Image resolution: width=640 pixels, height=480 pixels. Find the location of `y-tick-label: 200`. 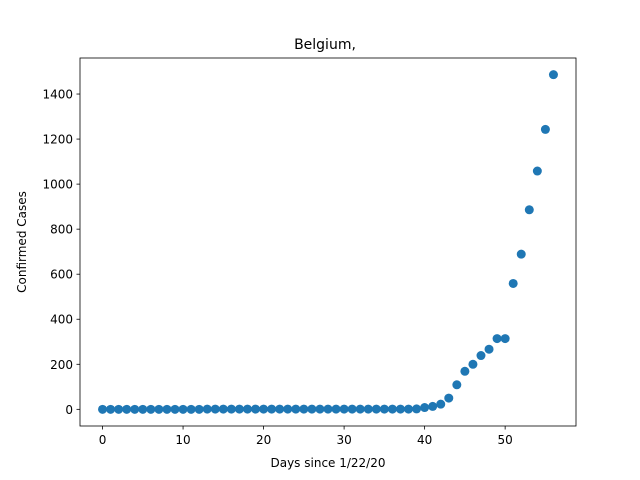

y-tick-label: 200 is located at coordinates (61, 365).